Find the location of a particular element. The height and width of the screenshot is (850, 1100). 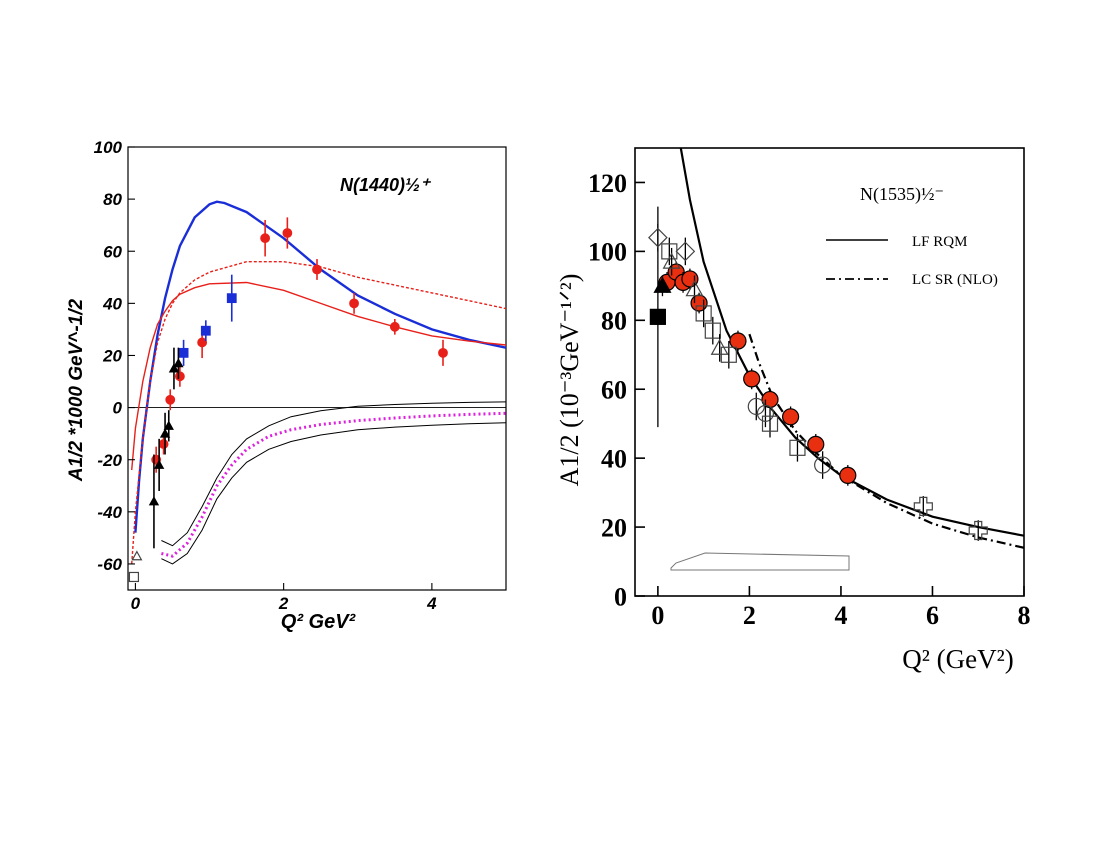

R-ytick-label-2: 40 is located at coordinates (614, 459).